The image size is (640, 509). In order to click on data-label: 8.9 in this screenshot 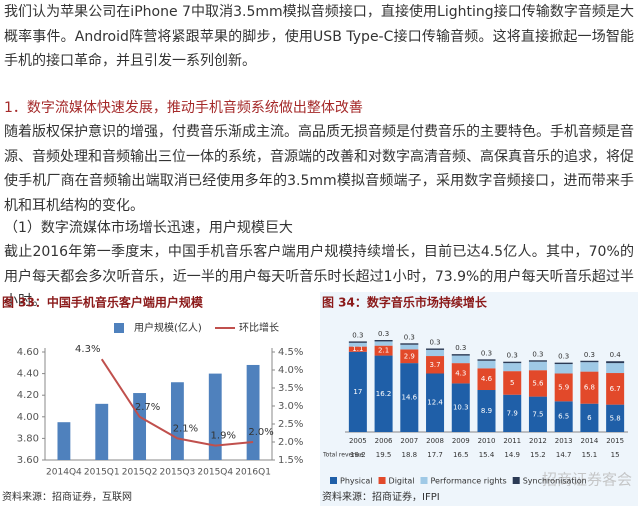, I will do `click(486, 411)`.